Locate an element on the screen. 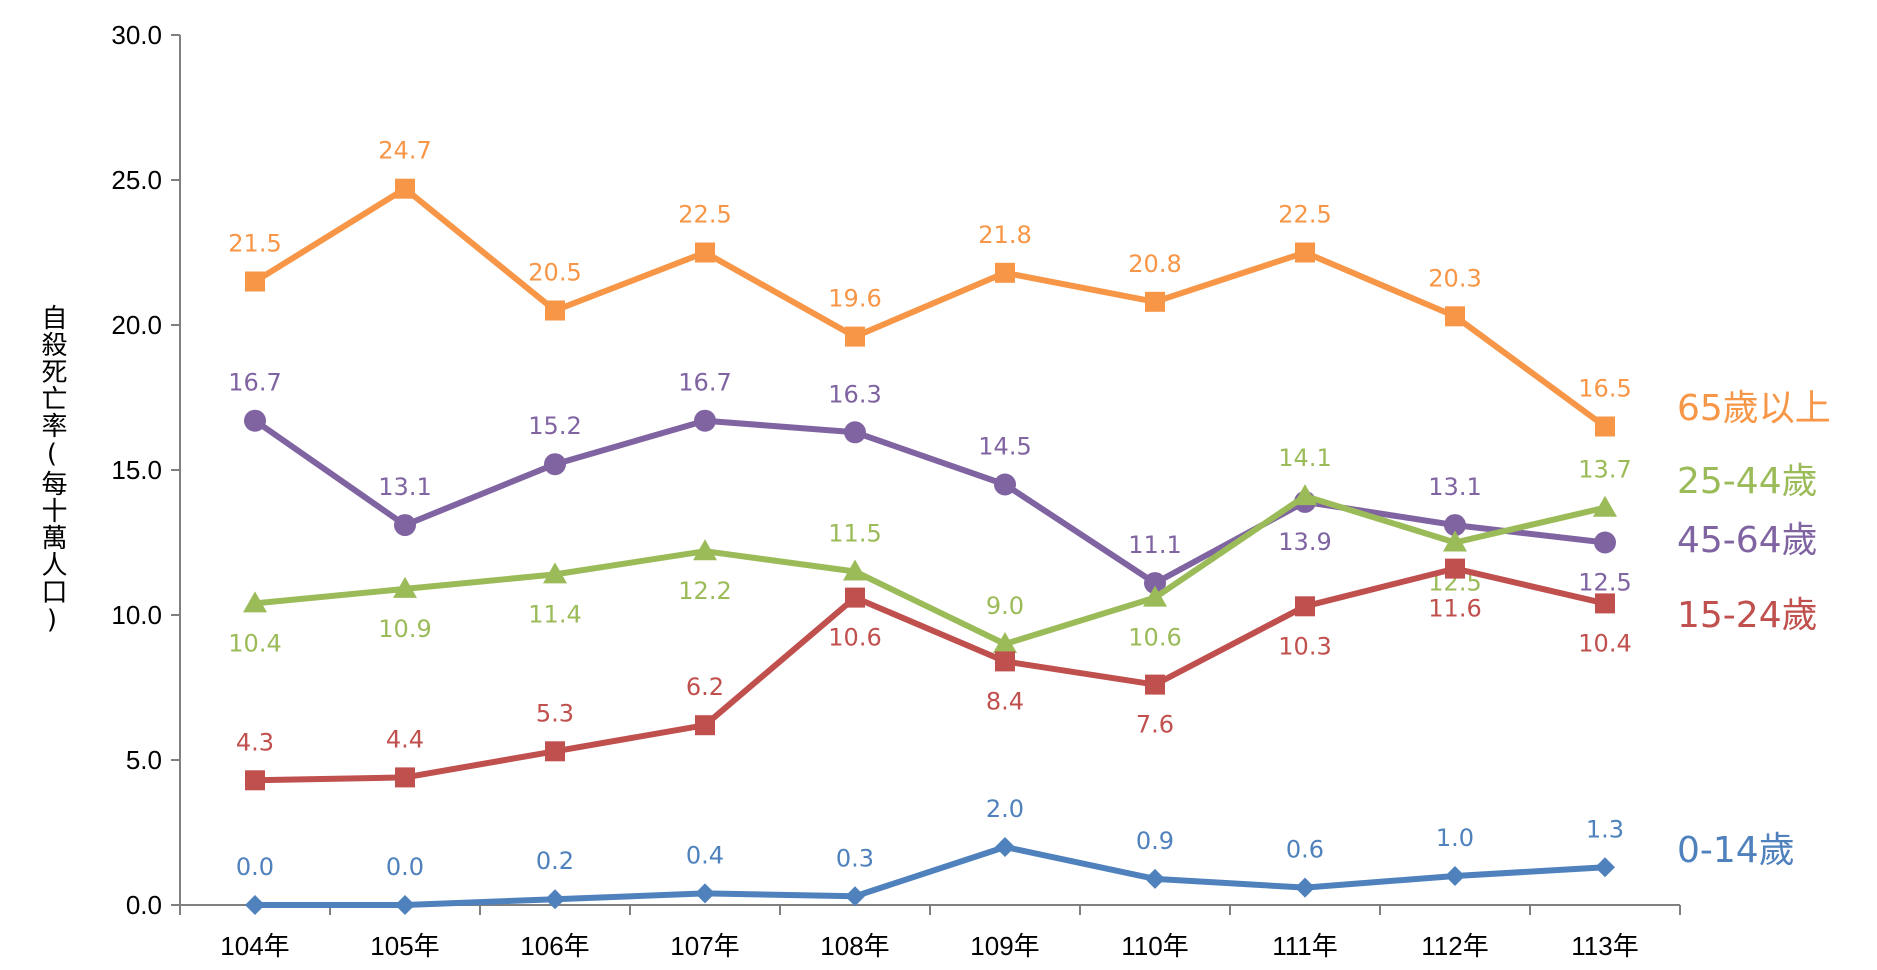  y-tick-label: 30.0 is located at coordinates (136, 35).